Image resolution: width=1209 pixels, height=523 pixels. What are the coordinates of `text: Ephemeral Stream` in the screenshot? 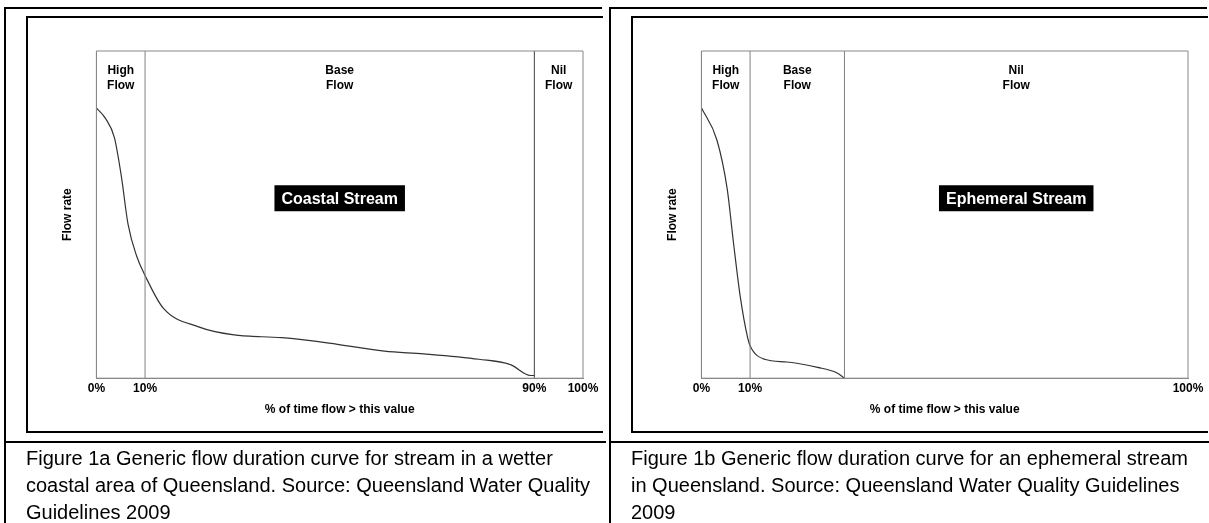 It's located at (1016, 198).